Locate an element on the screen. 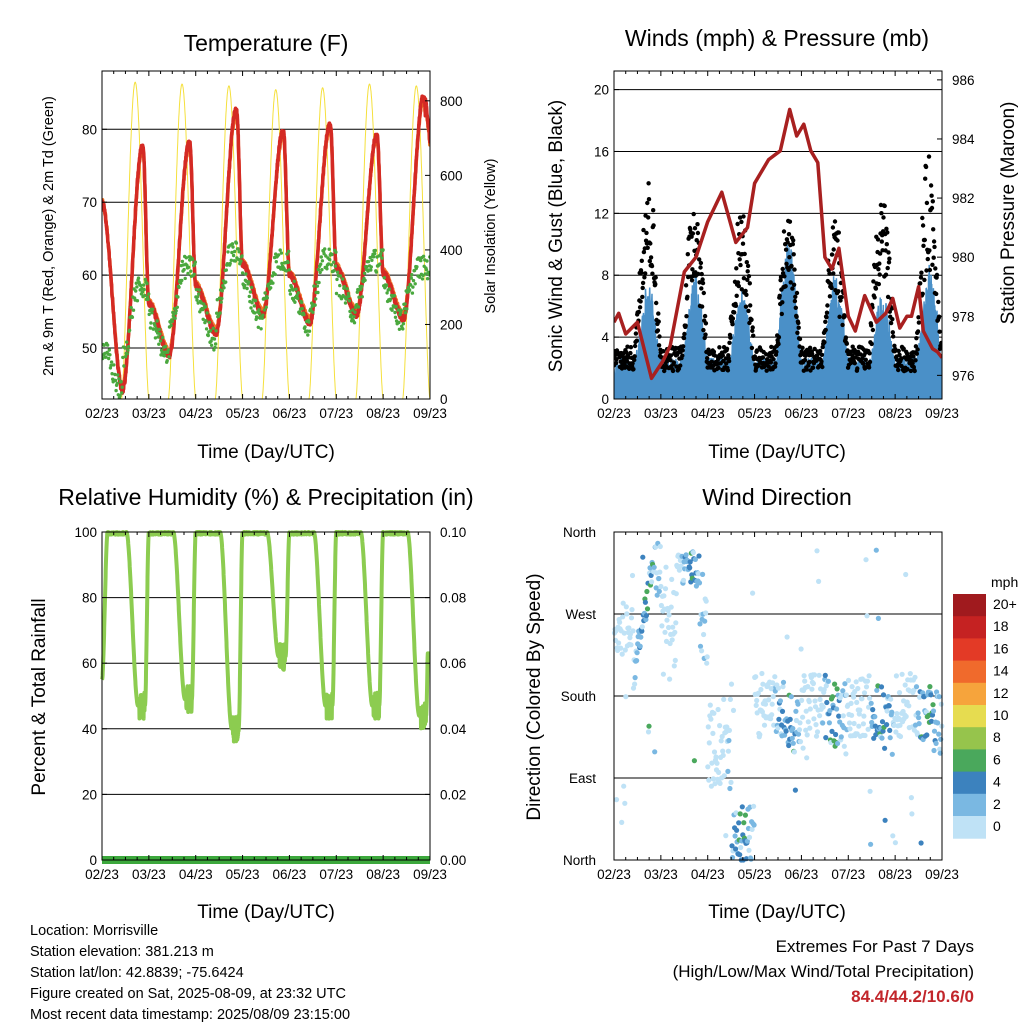 This screenshot has width=1024, height=1026. y2-tick-label: 978 is located at coordinates (963, 316).